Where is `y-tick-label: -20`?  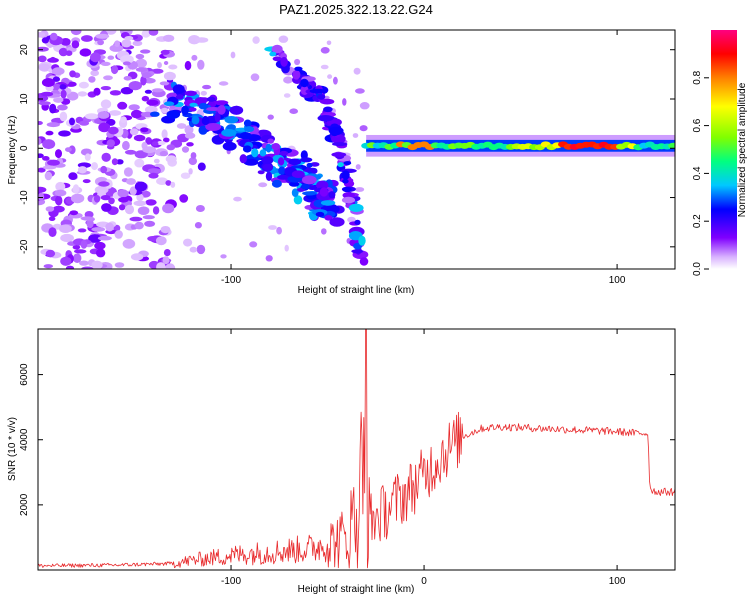 y-tick-label: -20 is located at coordinates (24, 246).